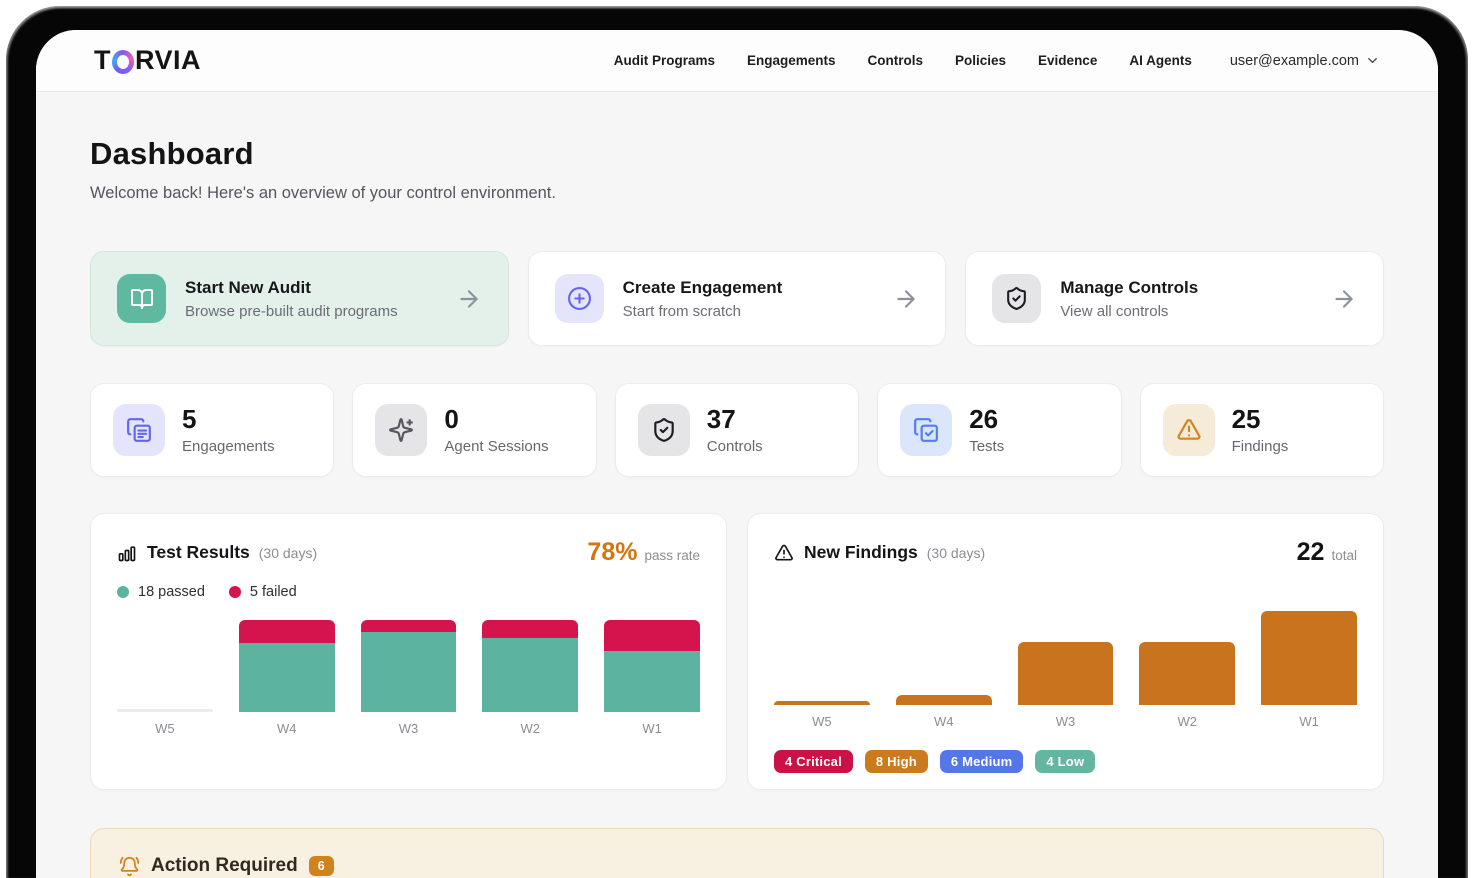  Describe the element at coordinates (737, 853) in the screenshot. I see `action-required-card: Action Required 6` at that location.